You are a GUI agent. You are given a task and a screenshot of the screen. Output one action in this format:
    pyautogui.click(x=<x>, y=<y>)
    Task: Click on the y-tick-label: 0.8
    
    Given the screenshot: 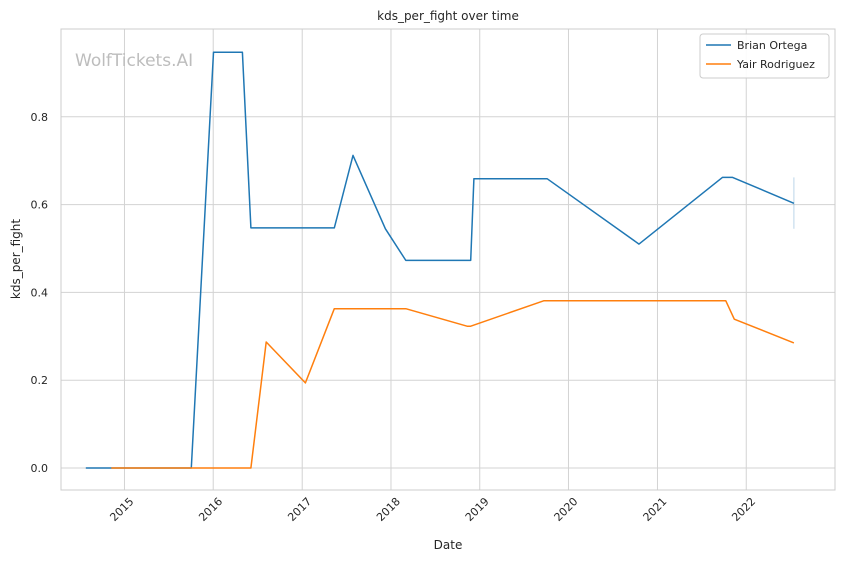 What is the action you would take?
    pyautogui.click(x=40, y=117)
    